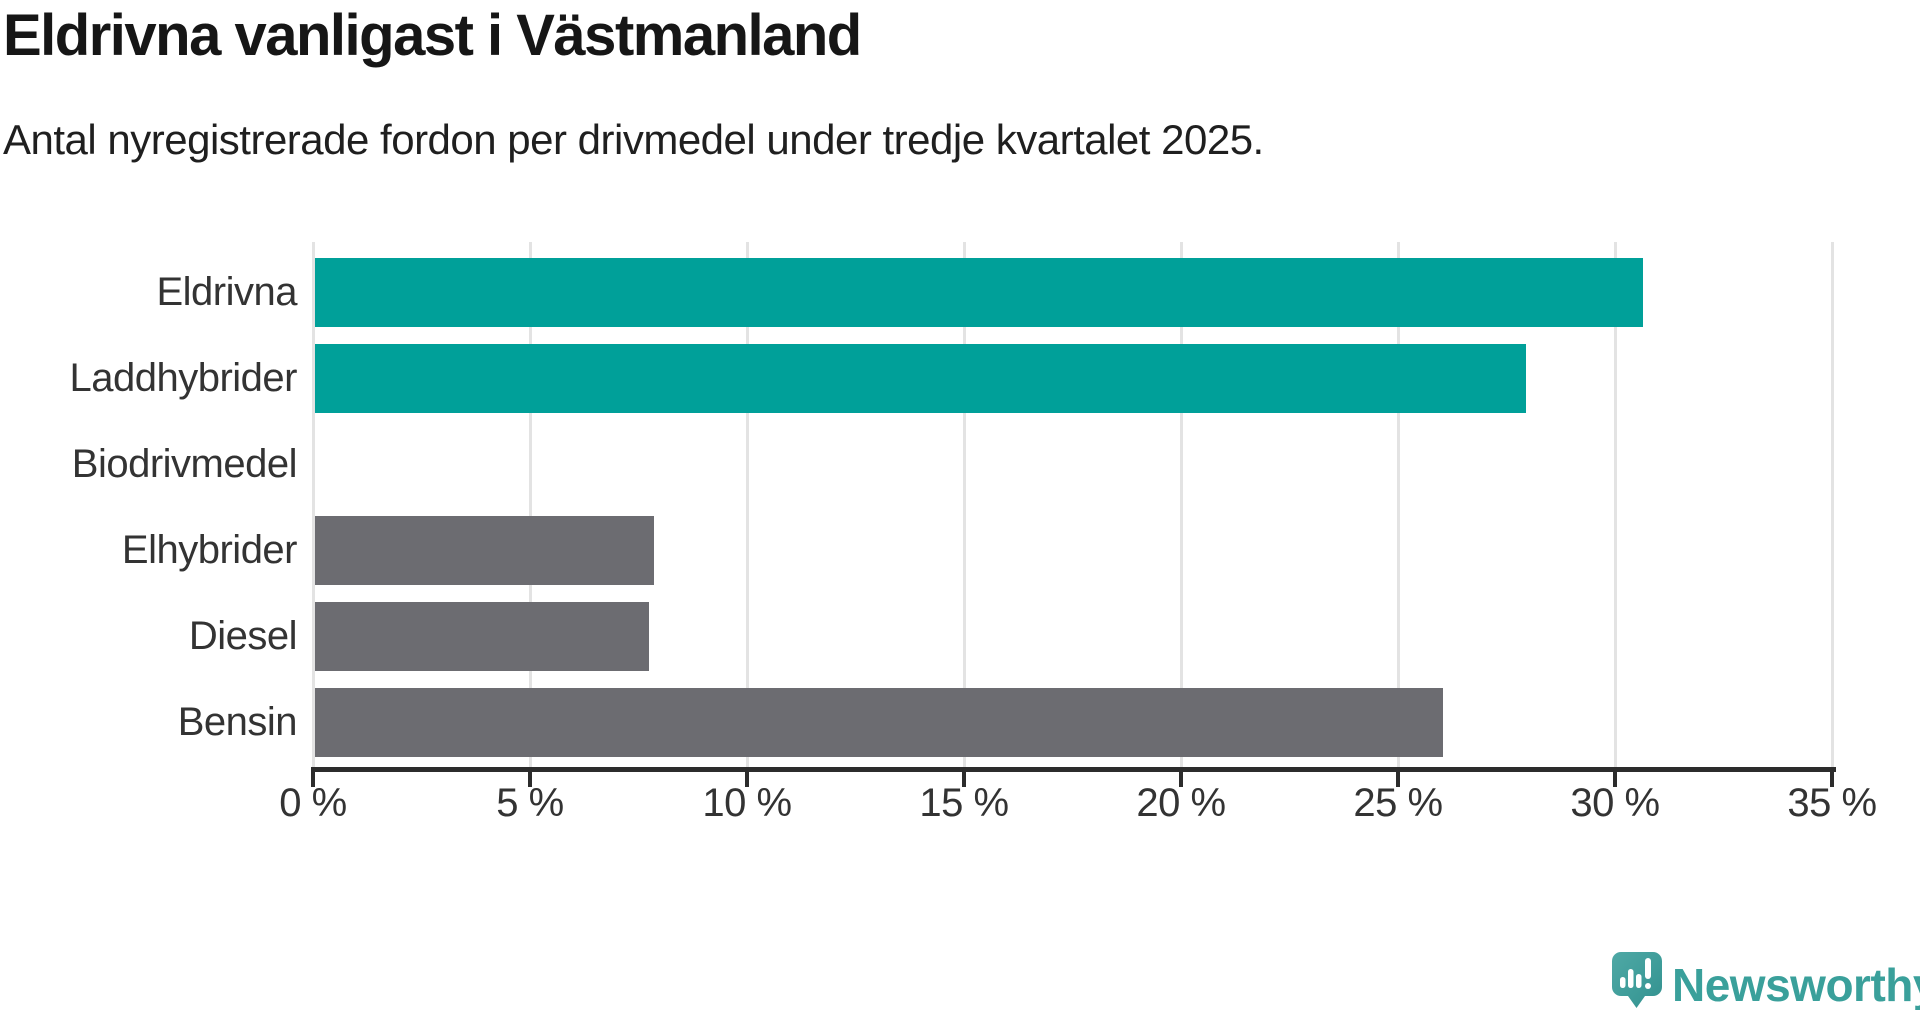  What do you see at coordinates (209, 550) in the screenshot?
I see `category-label-elhybrider: Elhybrider` at bounding box center [209, 550].